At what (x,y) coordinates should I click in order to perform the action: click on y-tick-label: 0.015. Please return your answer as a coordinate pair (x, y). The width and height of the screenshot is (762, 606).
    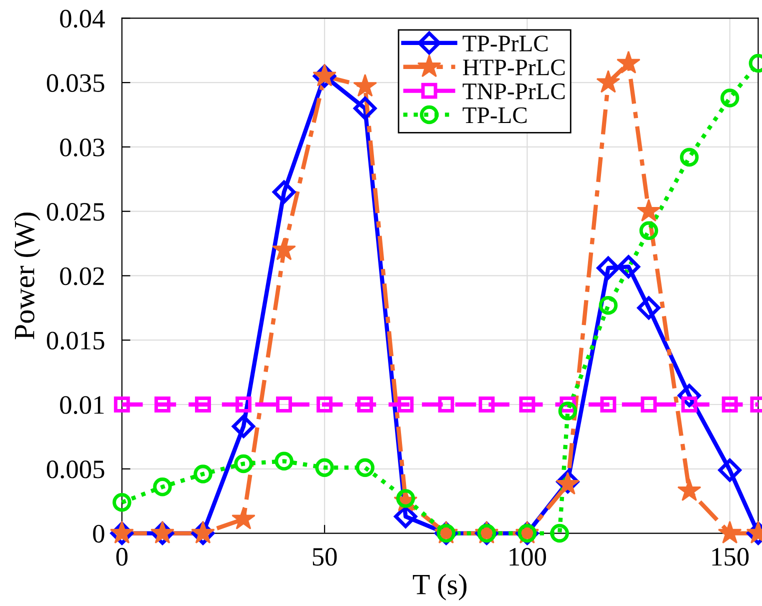
    Looking at the image, I should click on (75, 341).